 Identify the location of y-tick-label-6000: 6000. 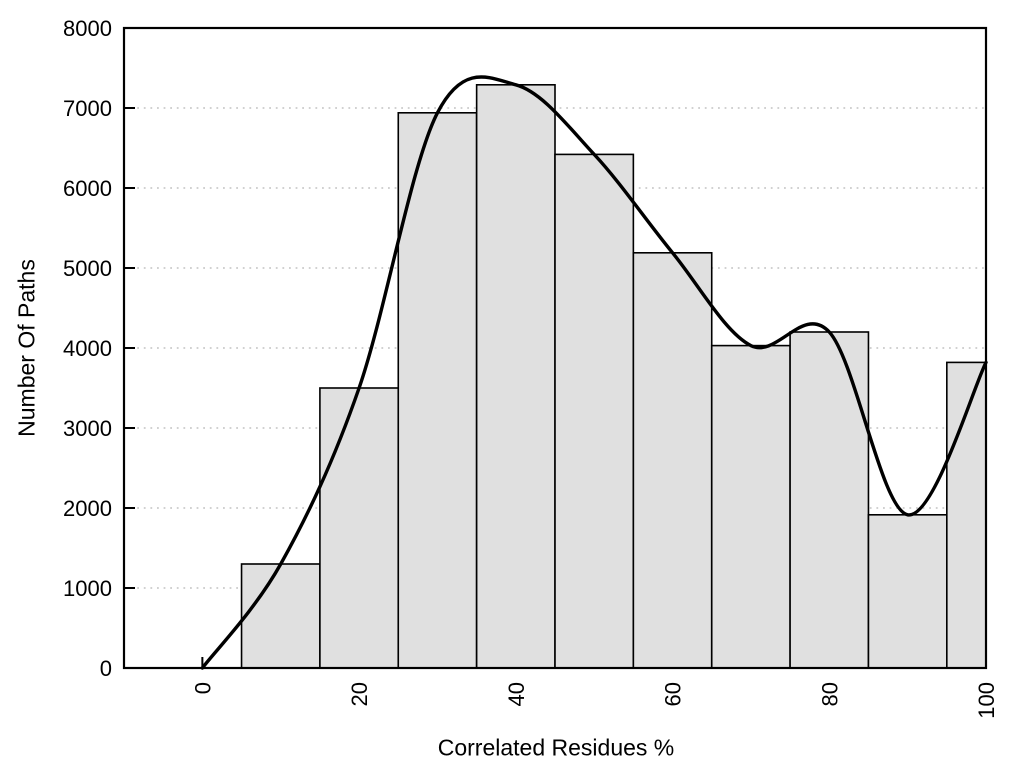
(87, 188).